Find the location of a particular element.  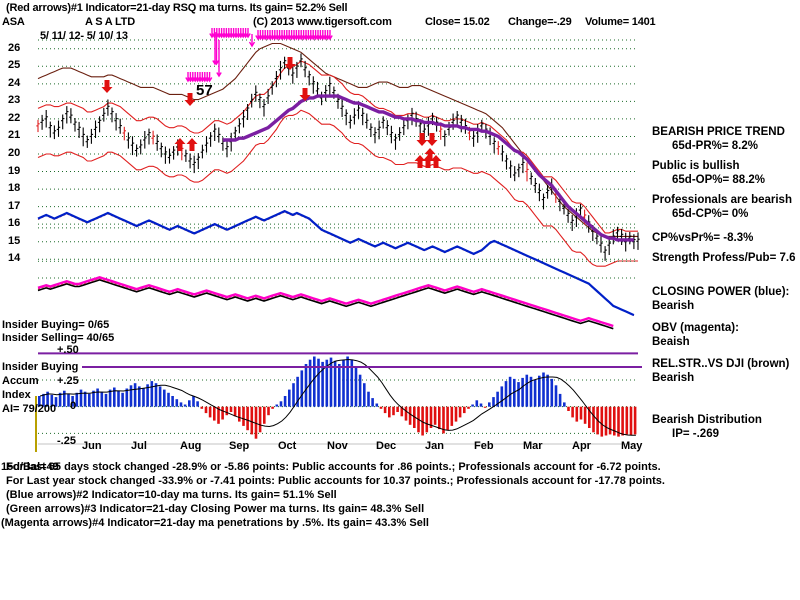

change-value: Change=-.29 is located at coordinates (540, 22).